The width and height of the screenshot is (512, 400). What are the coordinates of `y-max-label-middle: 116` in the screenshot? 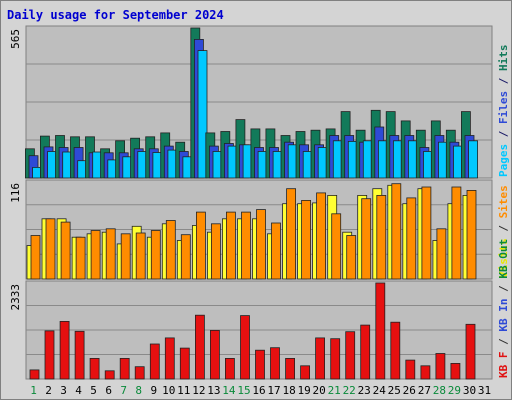 It's located at (15, 193).